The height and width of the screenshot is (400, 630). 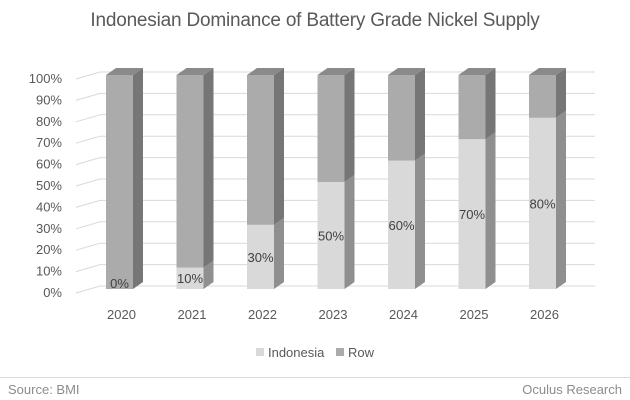 What do you see at coordinates (190, 278) in the screenshot?
I see `data-label: 10%` at bounding box center [190, 278].